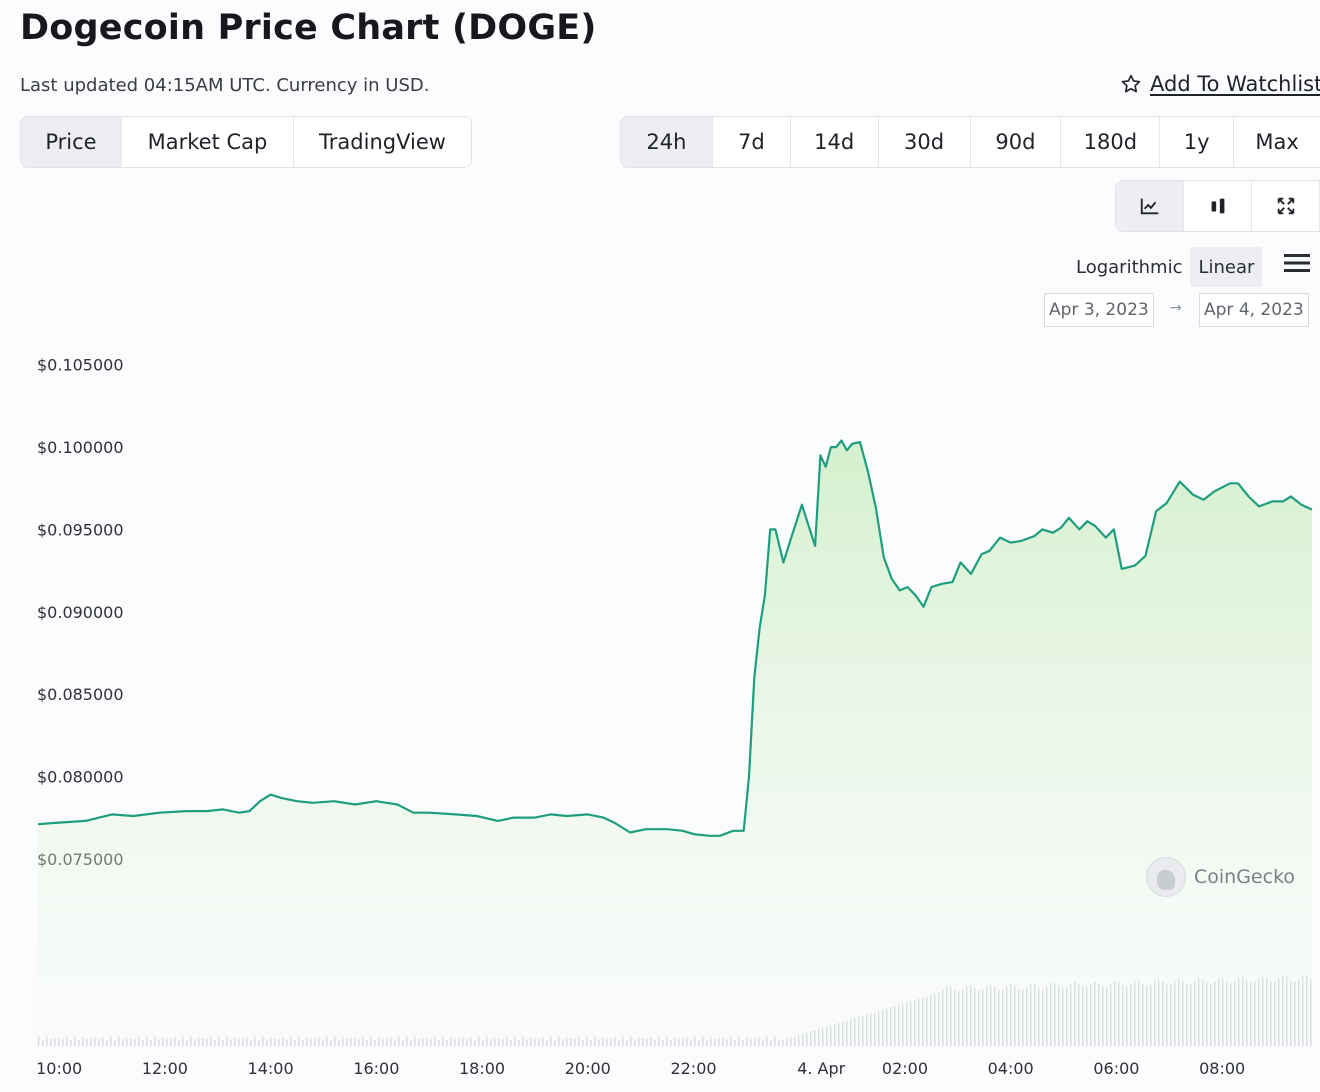  I want to click on x-tick-label: 06:00, so click(1116, 1068).